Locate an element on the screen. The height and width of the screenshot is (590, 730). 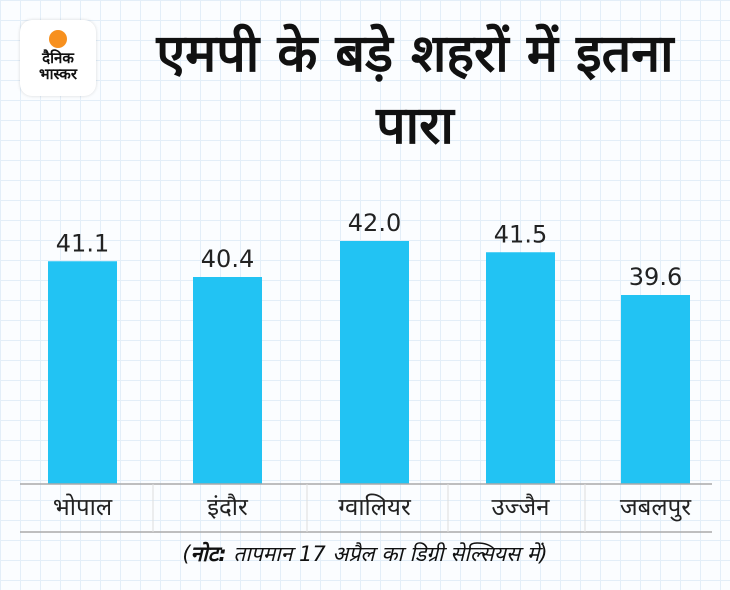
data-label: 40.4 is located at coordinates (227, 259).